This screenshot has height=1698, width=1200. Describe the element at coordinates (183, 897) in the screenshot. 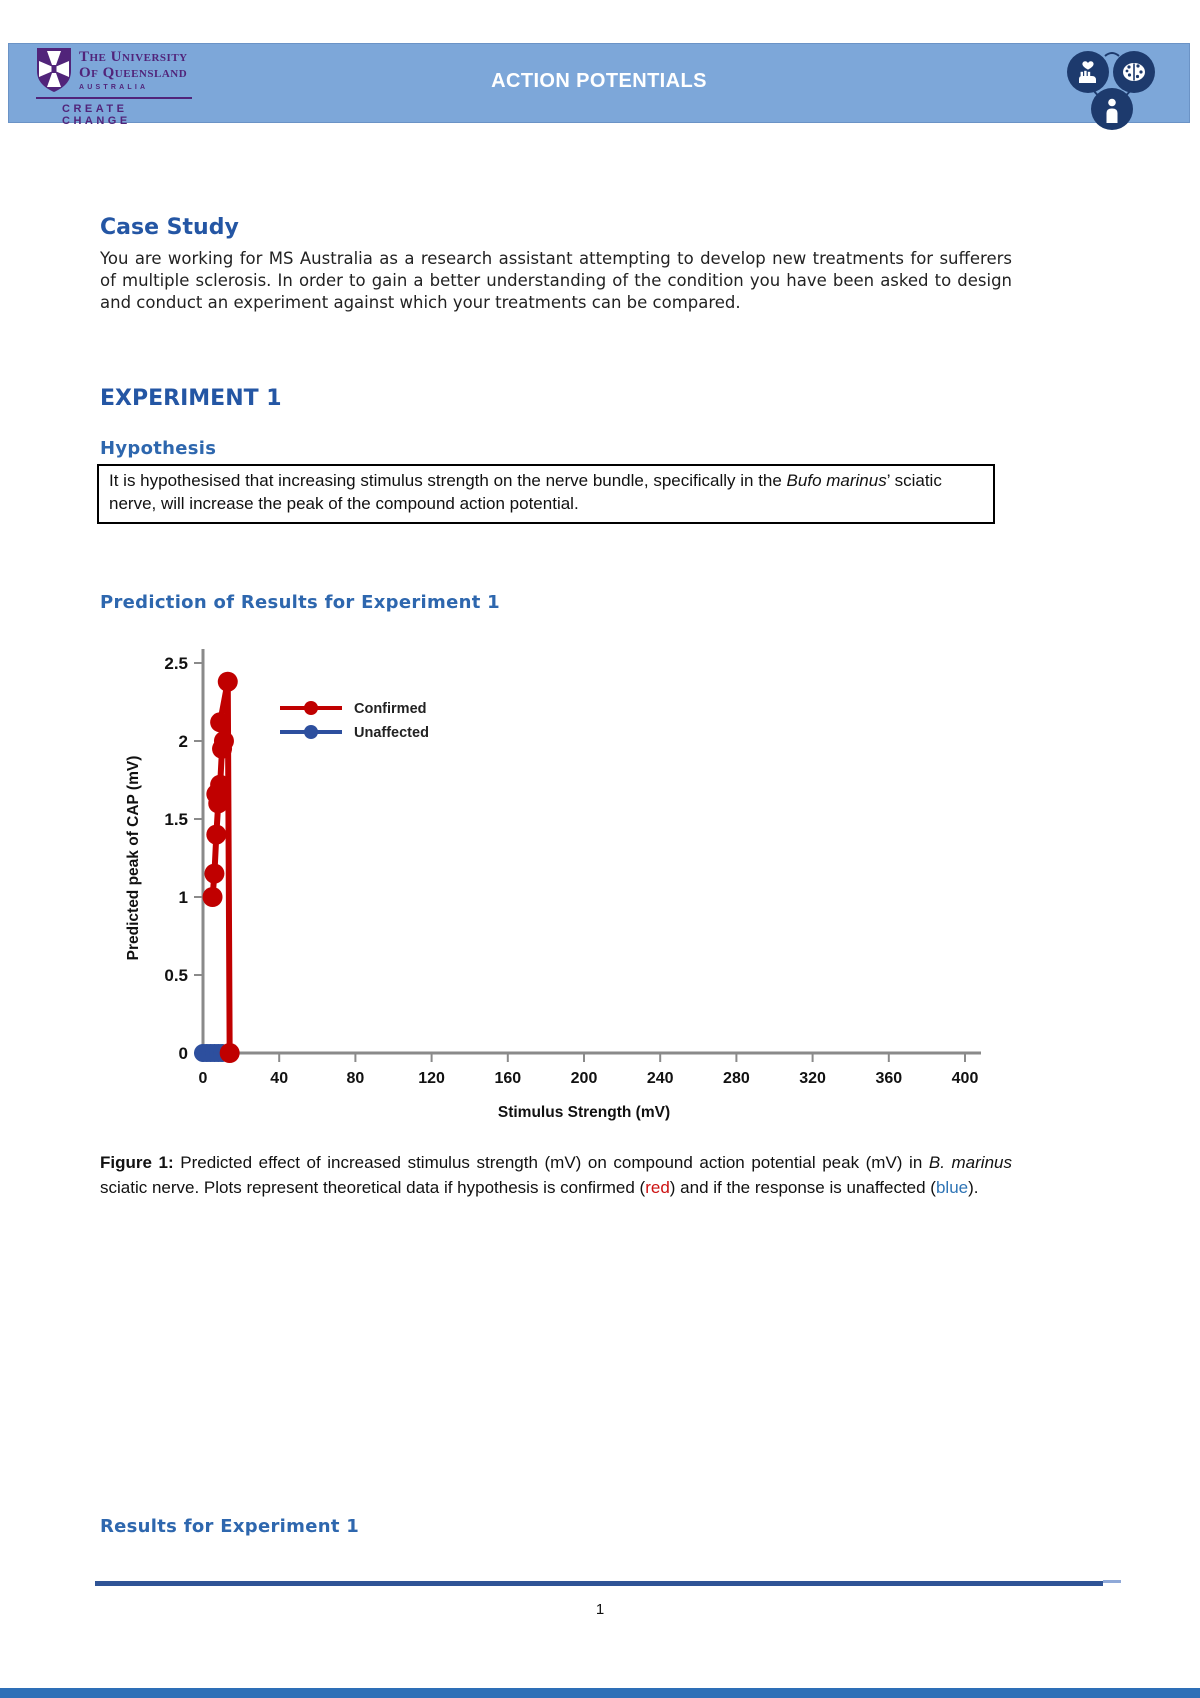

I see `svg-text: 1` at that location.